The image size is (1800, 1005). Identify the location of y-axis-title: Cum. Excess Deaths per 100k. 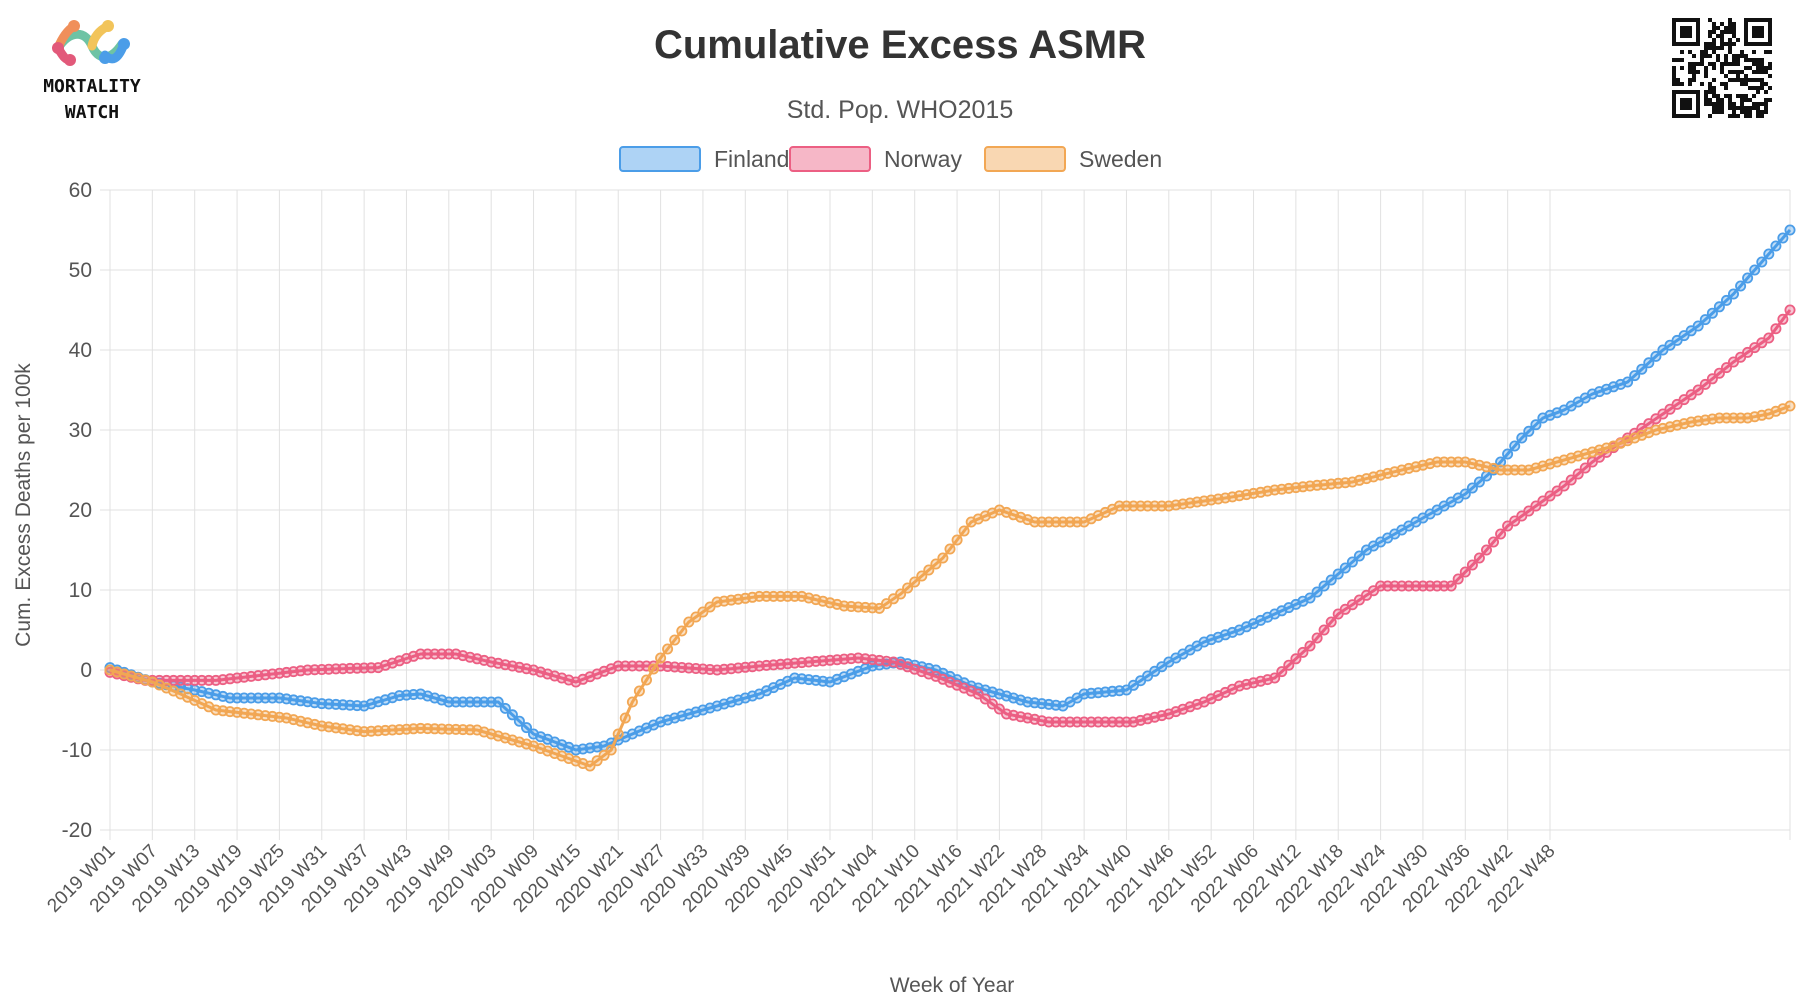
(23, 505).